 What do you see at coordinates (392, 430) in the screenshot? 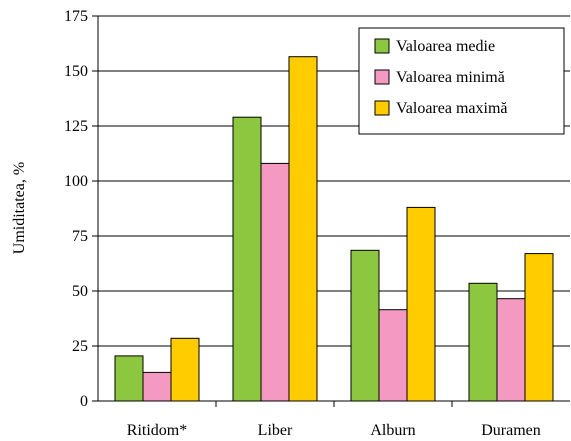
I see `category-label: Alburn` at bounding box center [392, 430].